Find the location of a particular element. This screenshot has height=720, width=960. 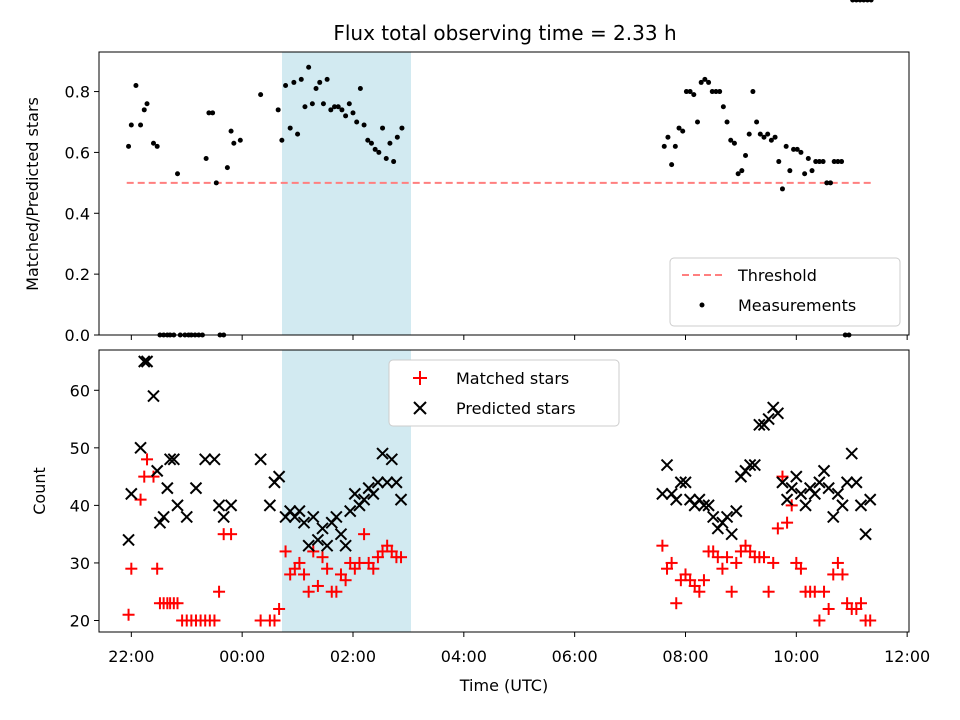

x-tick-label: 00:00 is located at coordinates (242, 656).